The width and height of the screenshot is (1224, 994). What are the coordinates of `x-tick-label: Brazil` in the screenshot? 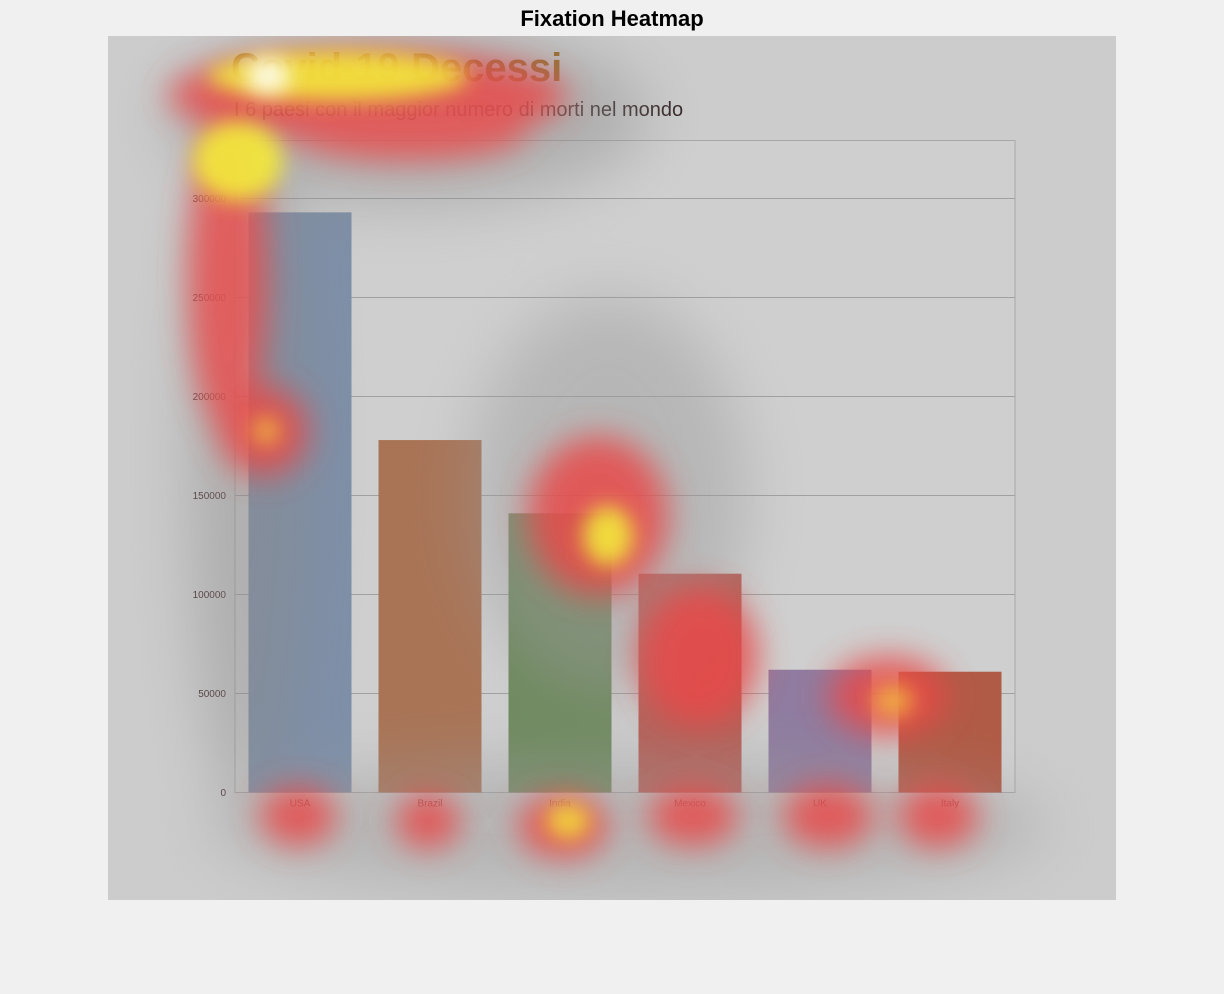 It's located at (429, 804).